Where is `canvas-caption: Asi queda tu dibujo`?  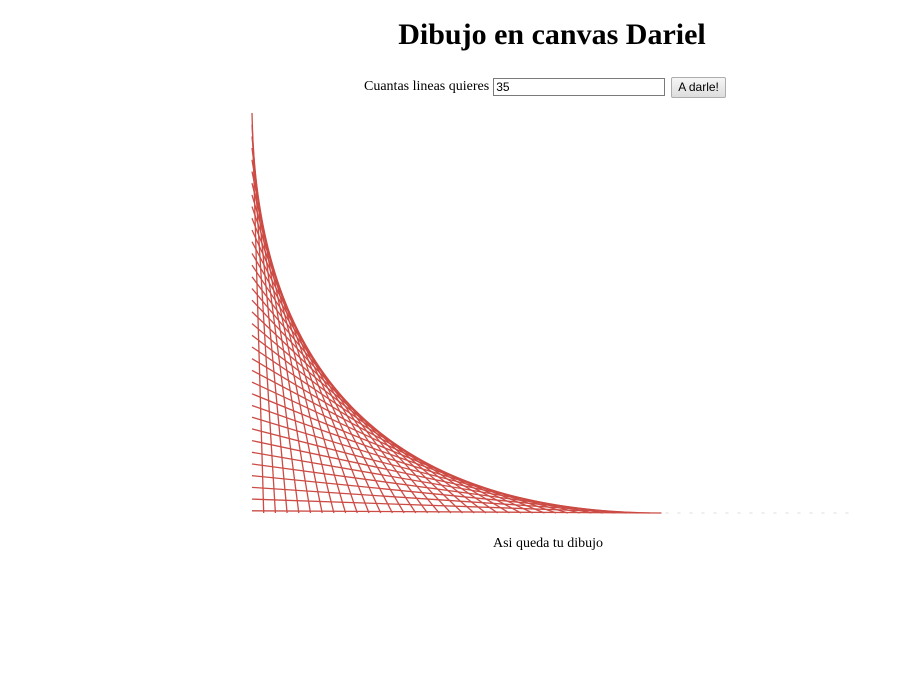 canvas-caption: Asi queda tu dibujo is located at coordinates (548, 543).